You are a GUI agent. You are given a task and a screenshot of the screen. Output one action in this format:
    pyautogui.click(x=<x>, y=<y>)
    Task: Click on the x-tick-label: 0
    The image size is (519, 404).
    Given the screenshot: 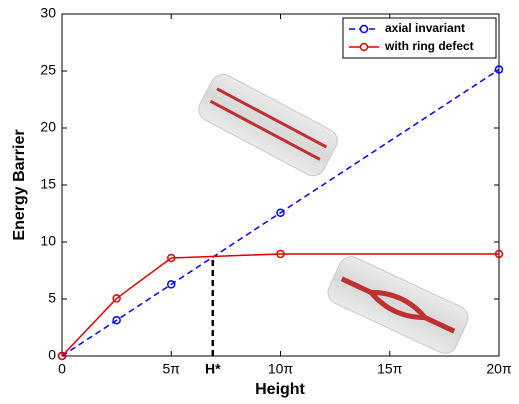 What is the action you would take?
    pyautogui.click(x=62, y=369)
    